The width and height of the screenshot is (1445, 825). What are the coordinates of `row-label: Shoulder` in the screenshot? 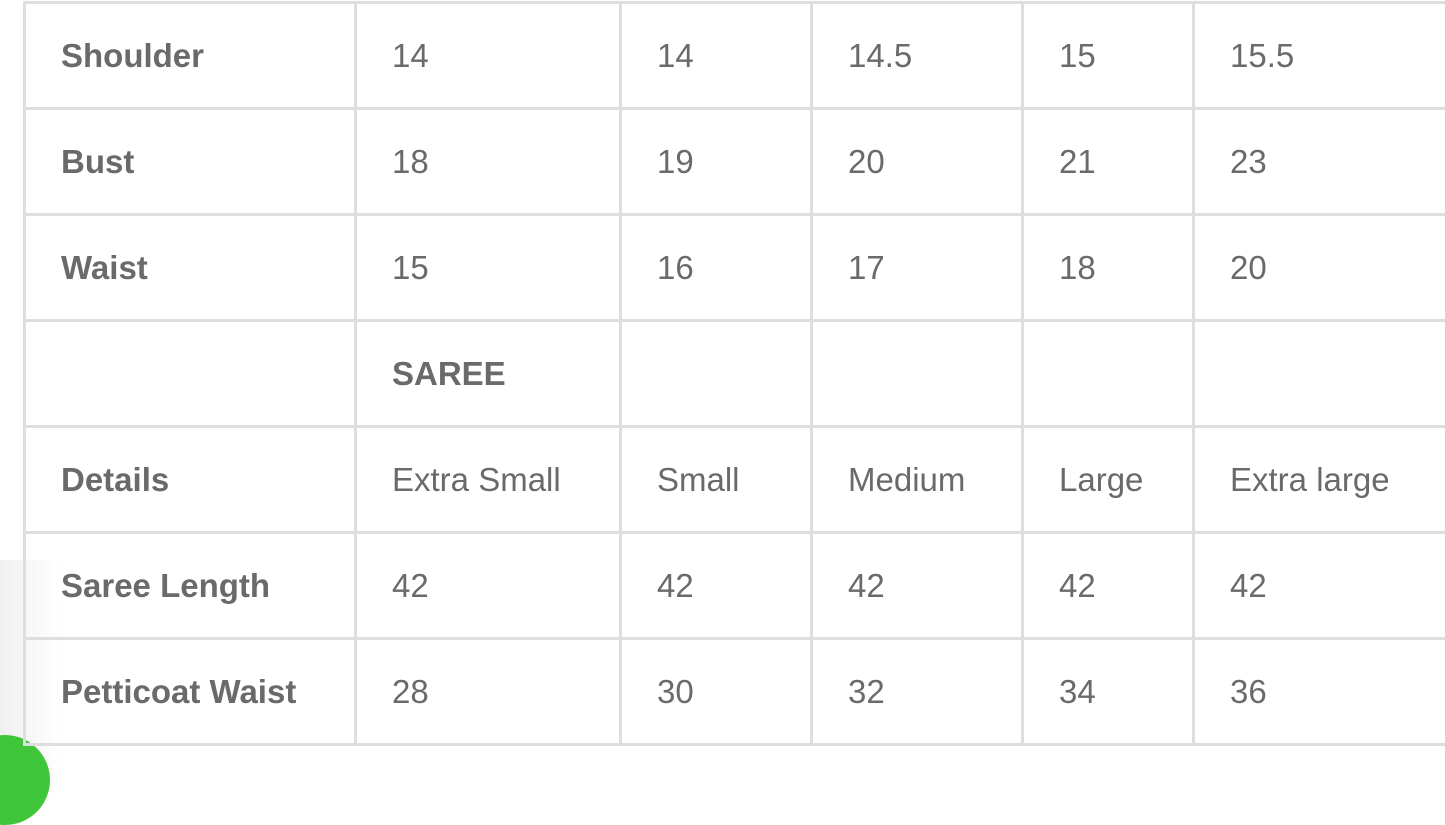 It's located at (190, 56).